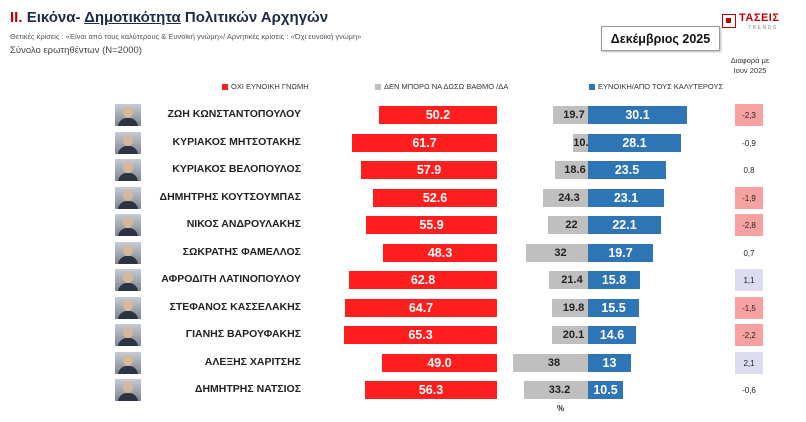 Image resolution: width=806 pixels, height=422 pixels. I want to click on diff-value: -2,2, so click(749, 335).